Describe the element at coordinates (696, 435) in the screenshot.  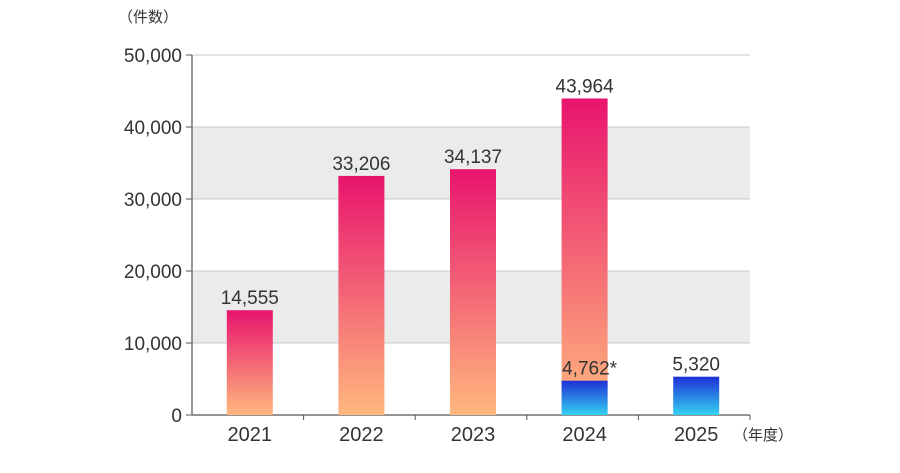
I see `x-tick-label: 2025` at that location.